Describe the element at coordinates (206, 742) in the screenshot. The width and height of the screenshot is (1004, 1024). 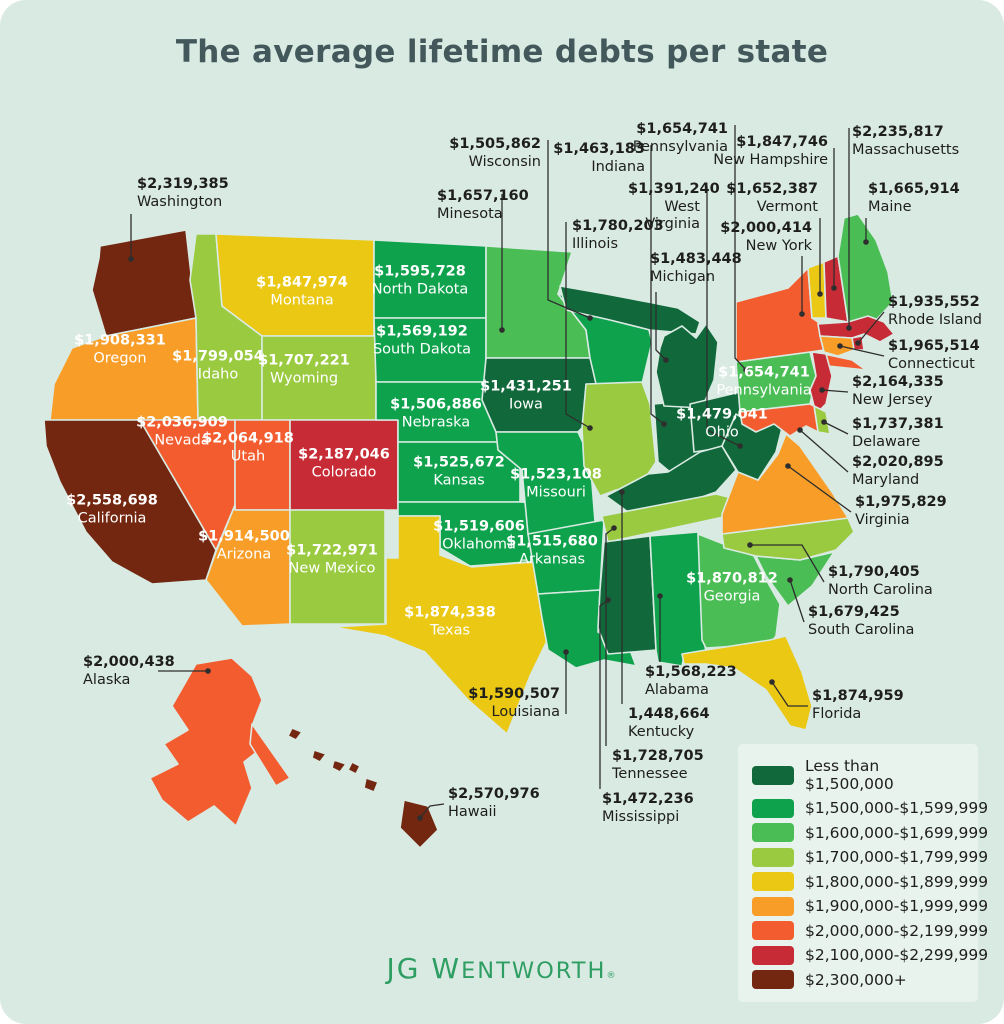
I see `state-shape-alaska` at that location.